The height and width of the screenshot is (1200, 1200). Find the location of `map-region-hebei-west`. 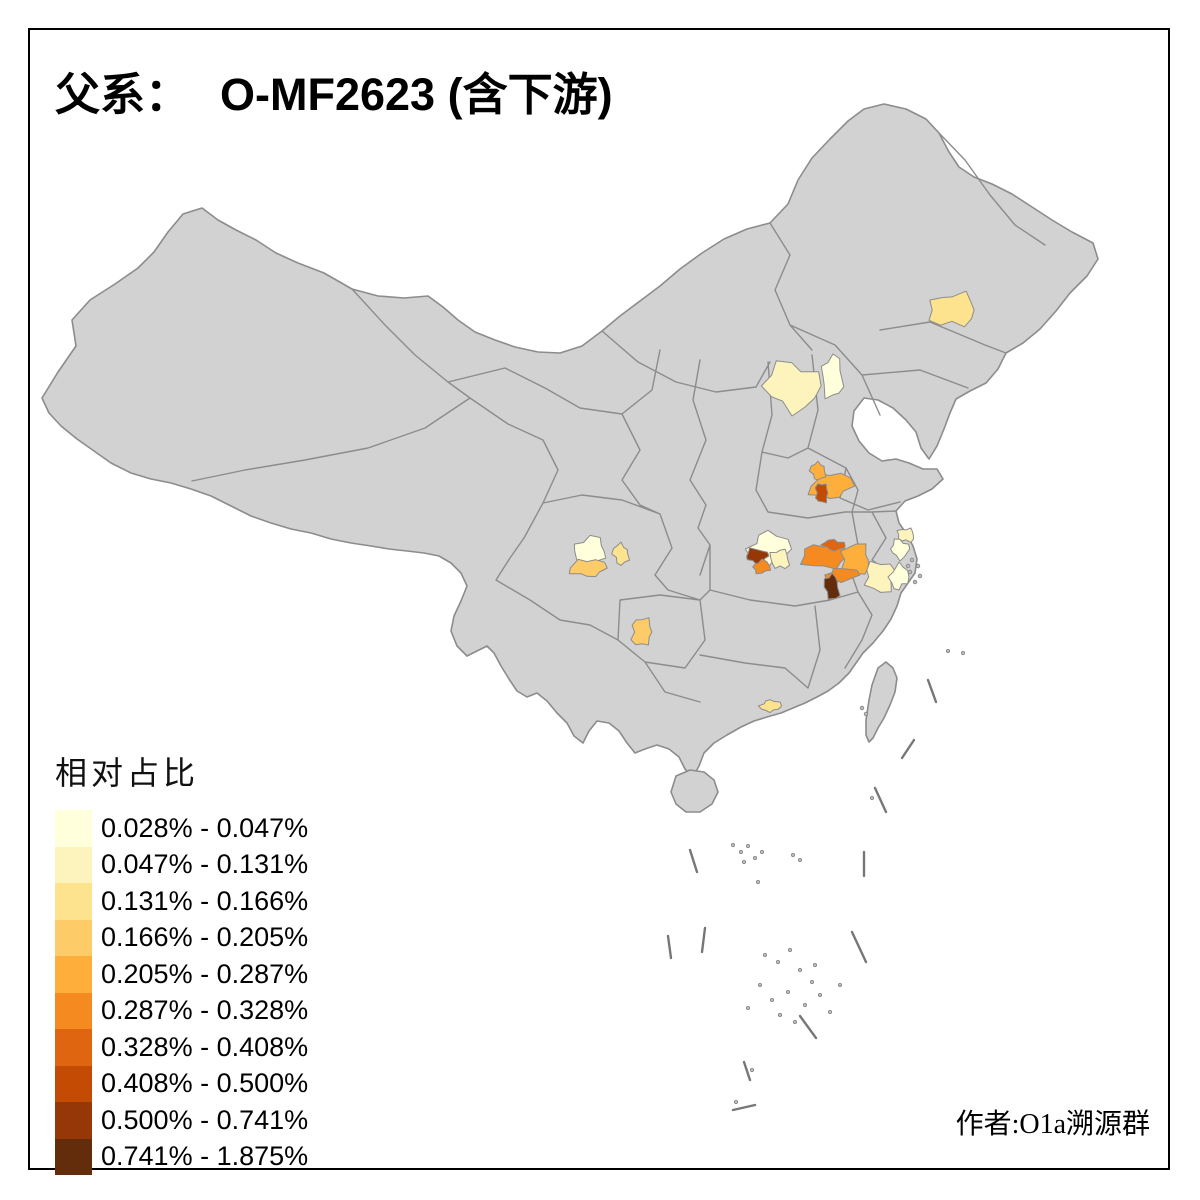

map-region-hebei-west is located at coordinates (832, 376).